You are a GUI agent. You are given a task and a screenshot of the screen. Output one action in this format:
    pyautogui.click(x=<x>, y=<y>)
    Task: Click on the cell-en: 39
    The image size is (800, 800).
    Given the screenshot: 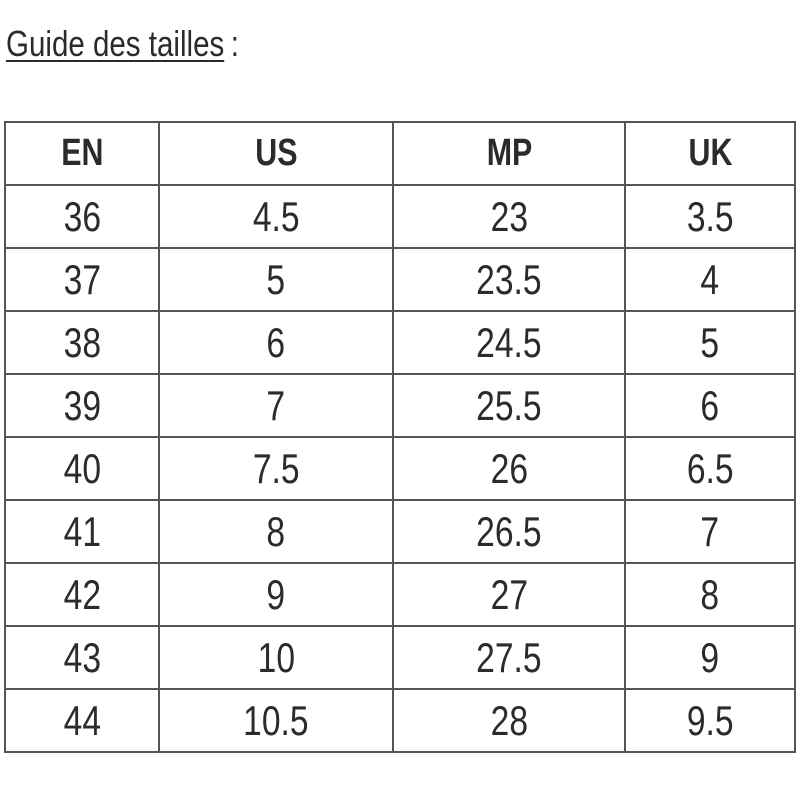 What is the action you would take?
    pyautogui.click(x=82, y=405)
    